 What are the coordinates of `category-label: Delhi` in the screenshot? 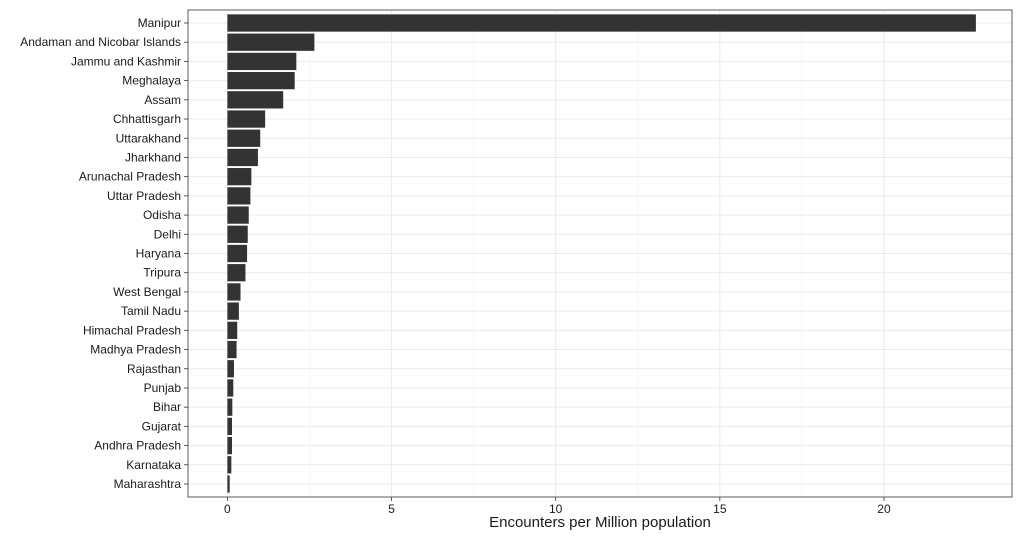 It's located at (167, 234).